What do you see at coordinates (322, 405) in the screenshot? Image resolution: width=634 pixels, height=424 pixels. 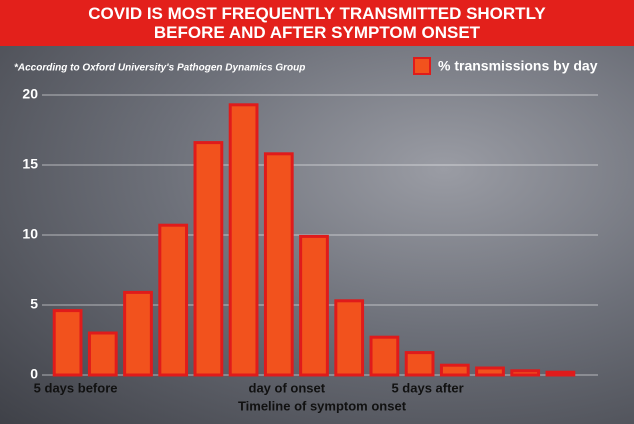 I see `x-axis-label: Timeline of symptom onset` at bounding box center [322, 405].